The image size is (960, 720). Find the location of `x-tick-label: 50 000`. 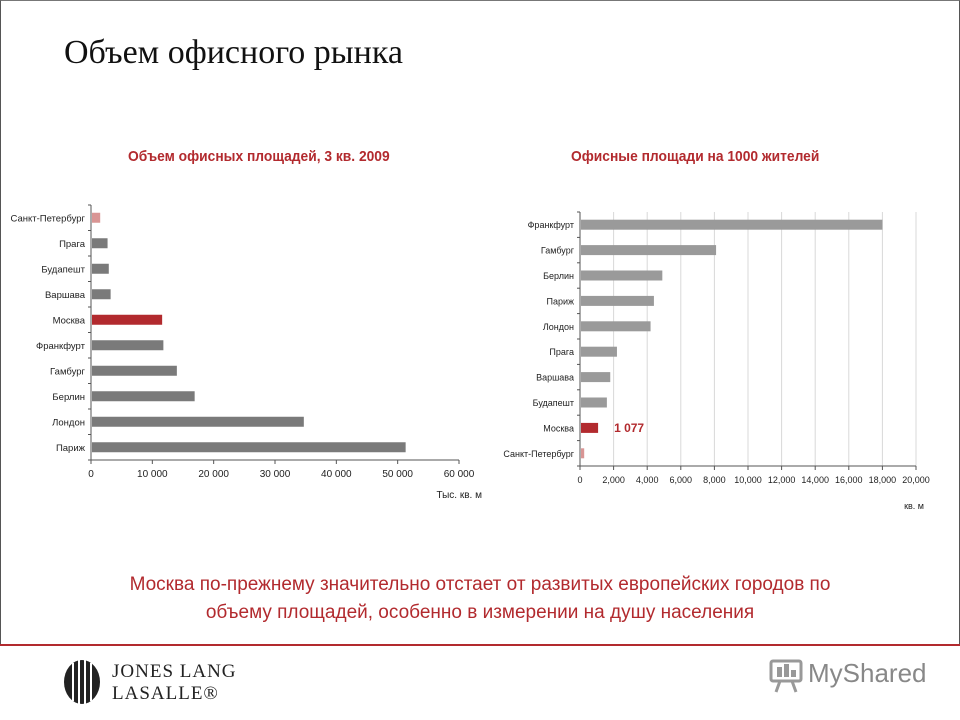

x-tick-label: 50 000 is located at coordinates (397, 474).